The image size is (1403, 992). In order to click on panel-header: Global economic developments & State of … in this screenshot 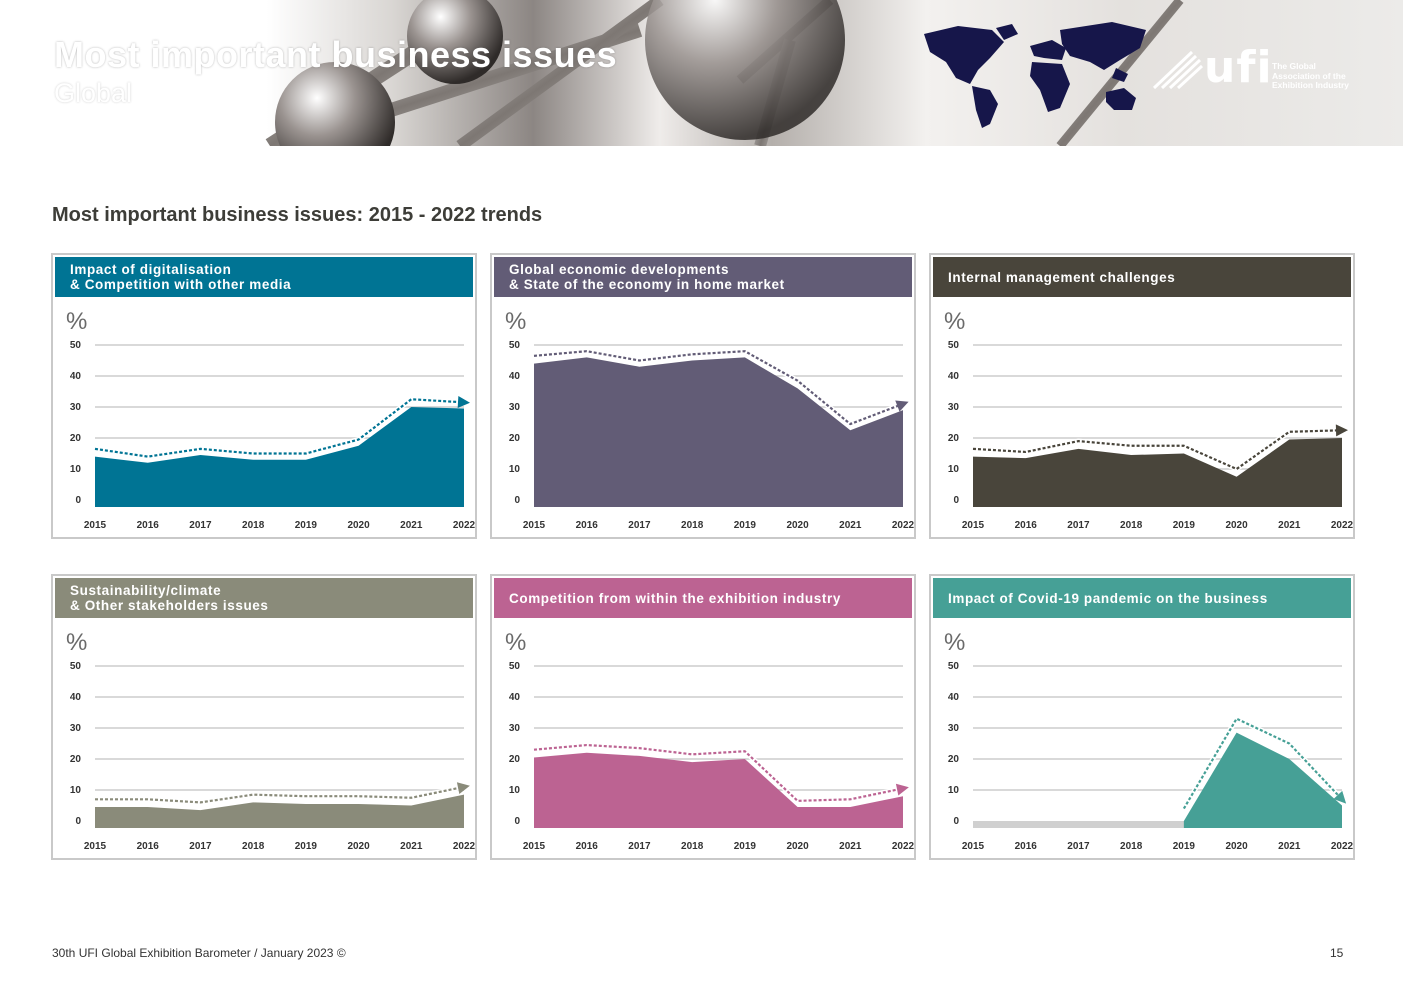, I will do `click(703, 277)`.